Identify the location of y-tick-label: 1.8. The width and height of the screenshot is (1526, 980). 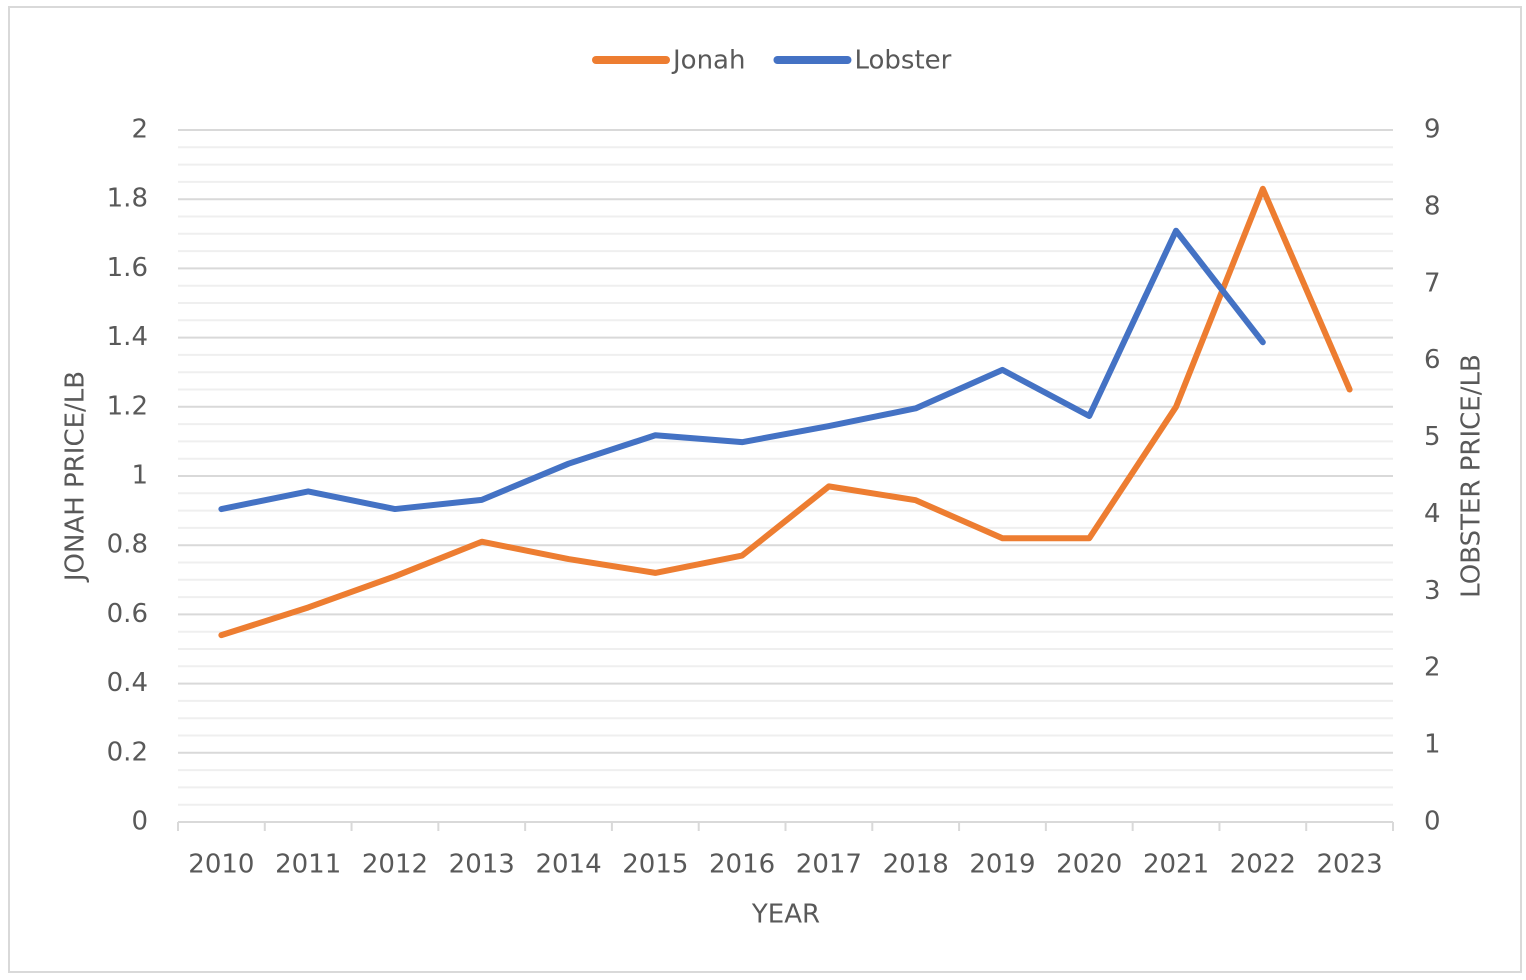
(127, 199).